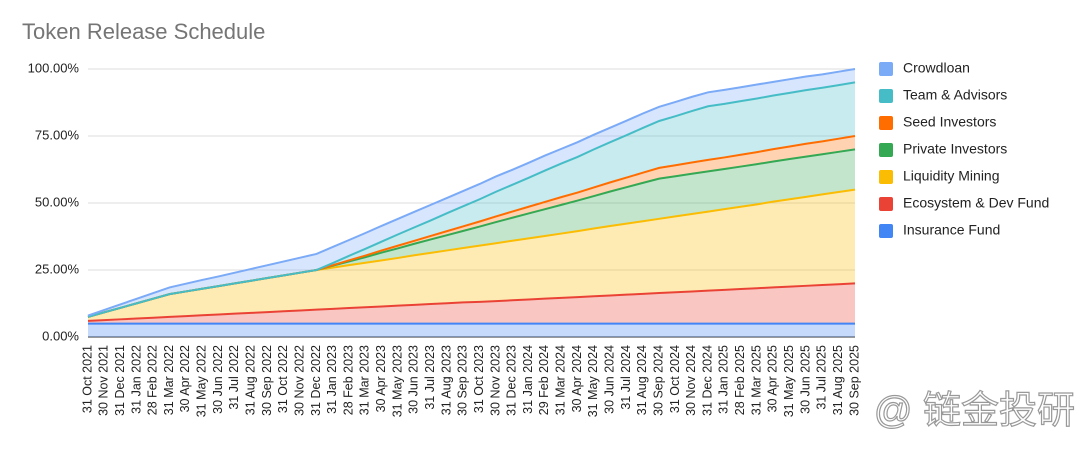 Image resolution: width=1080 pixels, height=454 pixels. What do you see at coordinates (446, 380) in the screenshot?
I see `x-tick-label: 31 Aug 2023` at bounding box center [446, 380].